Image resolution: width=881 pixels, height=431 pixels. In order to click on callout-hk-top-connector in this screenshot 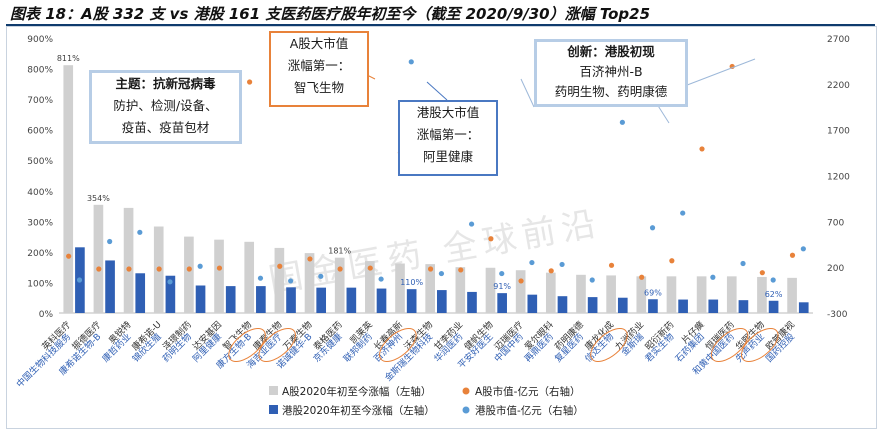, I will do `click(437, 91)`.